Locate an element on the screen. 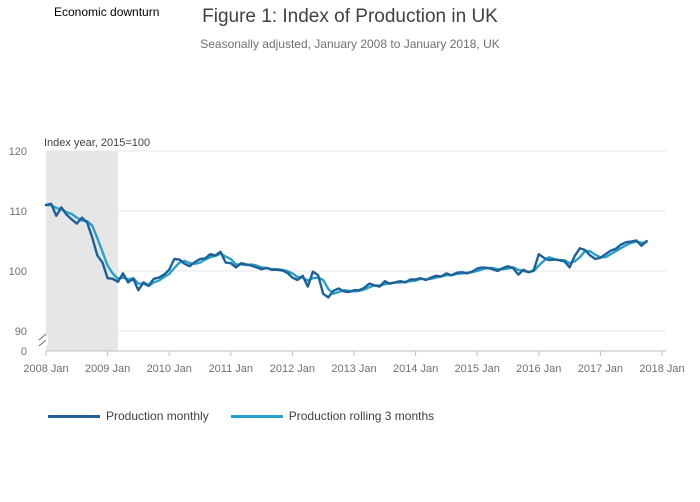 Image resolution: width=700 pixels, height=502 pixels. x-tick-label: 2012 Jan is located at coordinates (292, 369).